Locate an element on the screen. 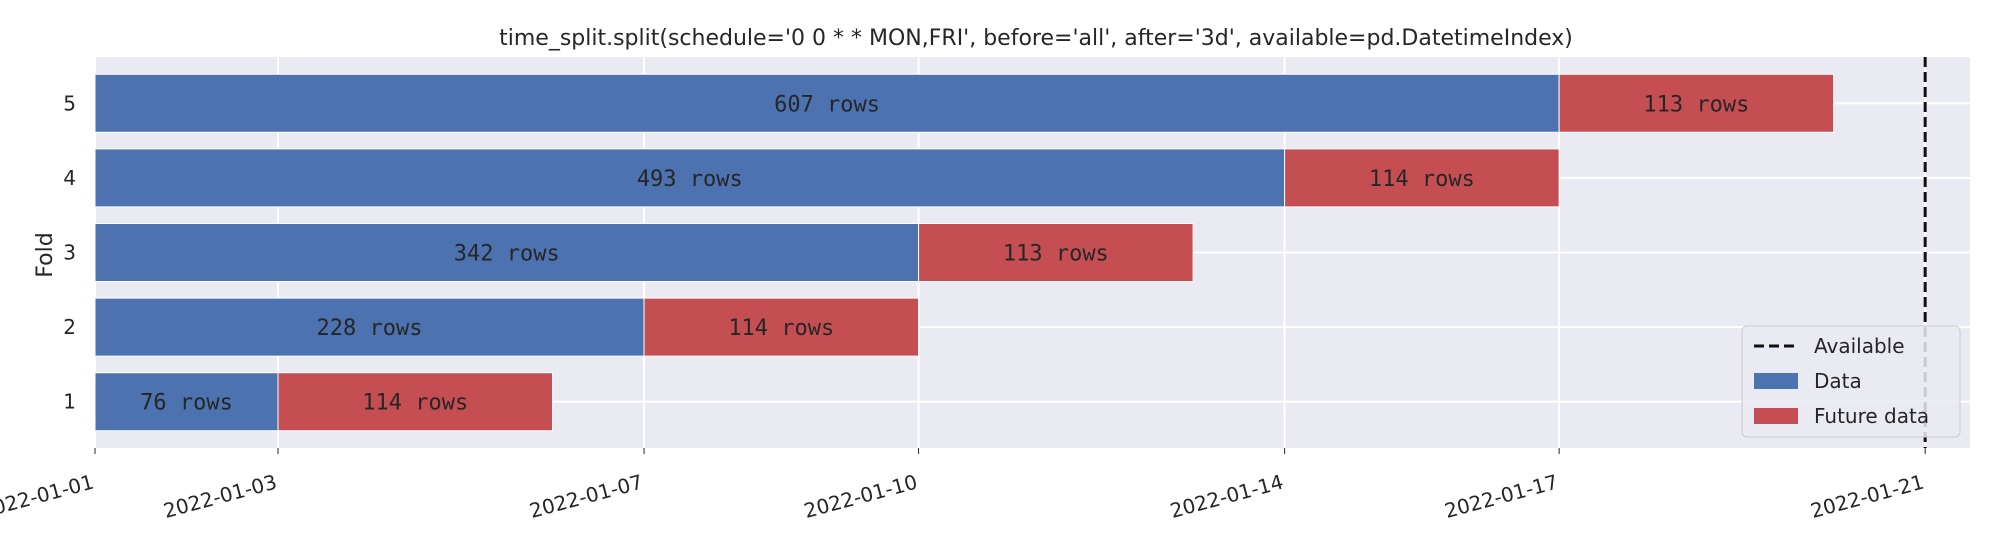 The image size is (2000, 550). x-tick-label: 2022-01-01 is located at coordinates (48, 496).